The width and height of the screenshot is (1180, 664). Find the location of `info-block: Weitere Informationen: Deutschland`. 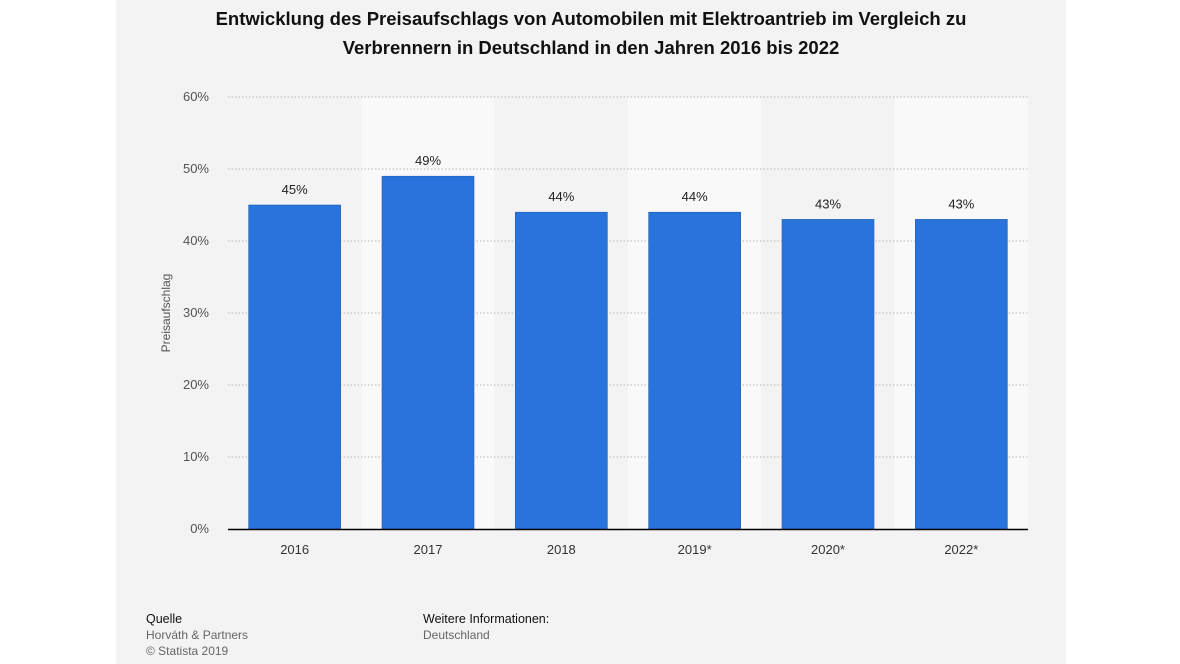

info-block: Weitere Informationen: Deutschland is located at coordinates (486, 627).